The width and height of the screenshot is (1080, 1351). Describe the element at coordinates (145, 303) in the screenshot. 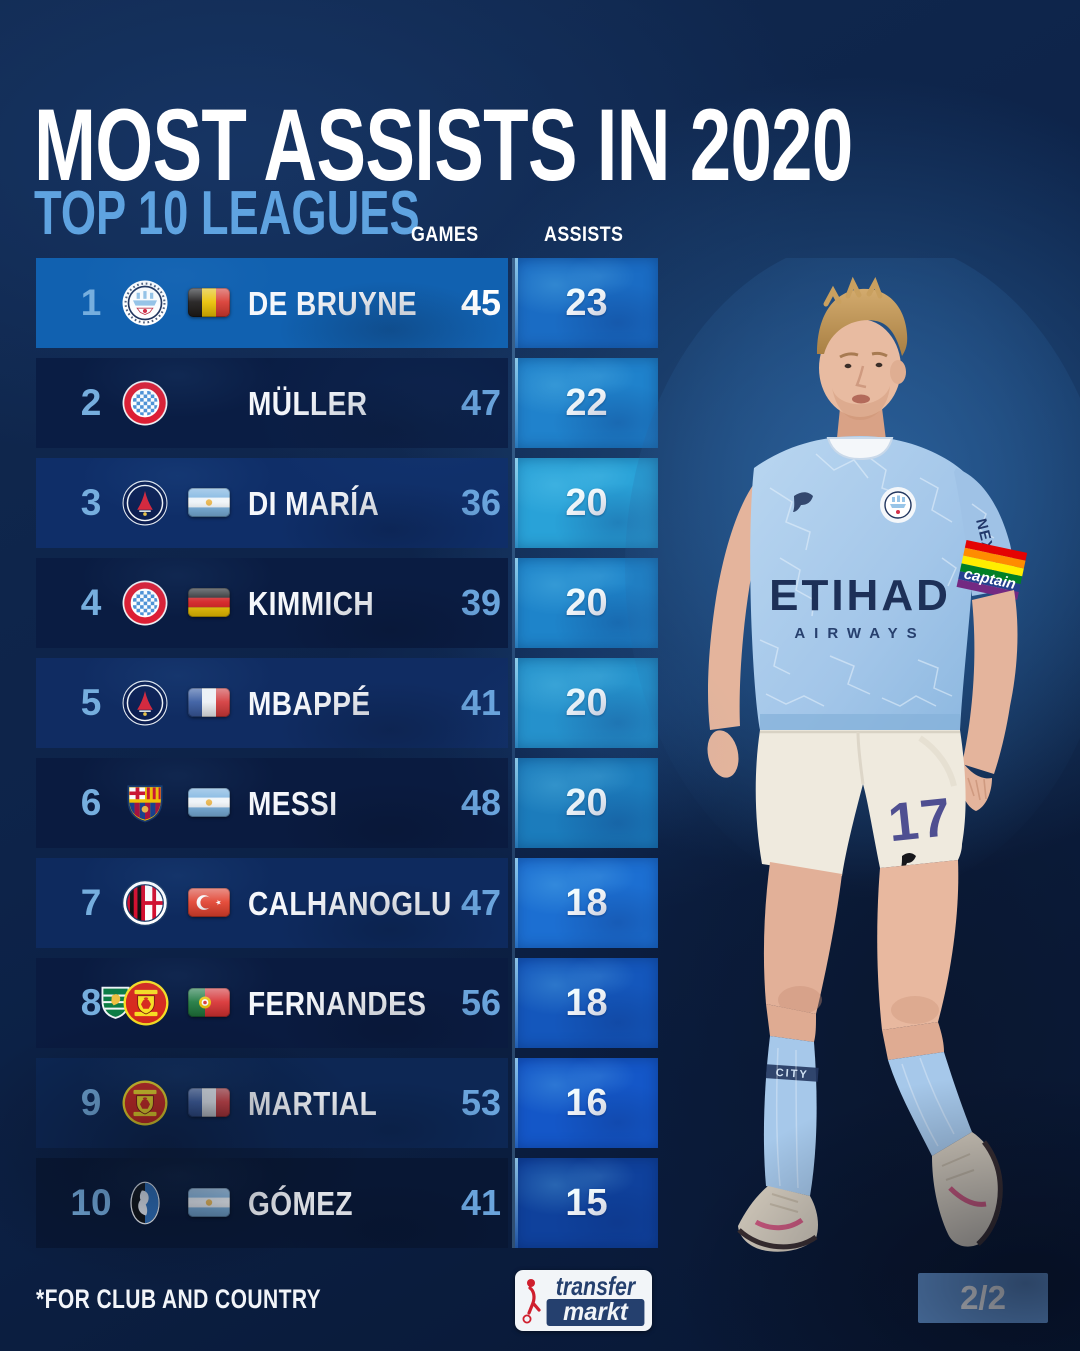

I see `club-badge-icon-manchester-city` at that location.